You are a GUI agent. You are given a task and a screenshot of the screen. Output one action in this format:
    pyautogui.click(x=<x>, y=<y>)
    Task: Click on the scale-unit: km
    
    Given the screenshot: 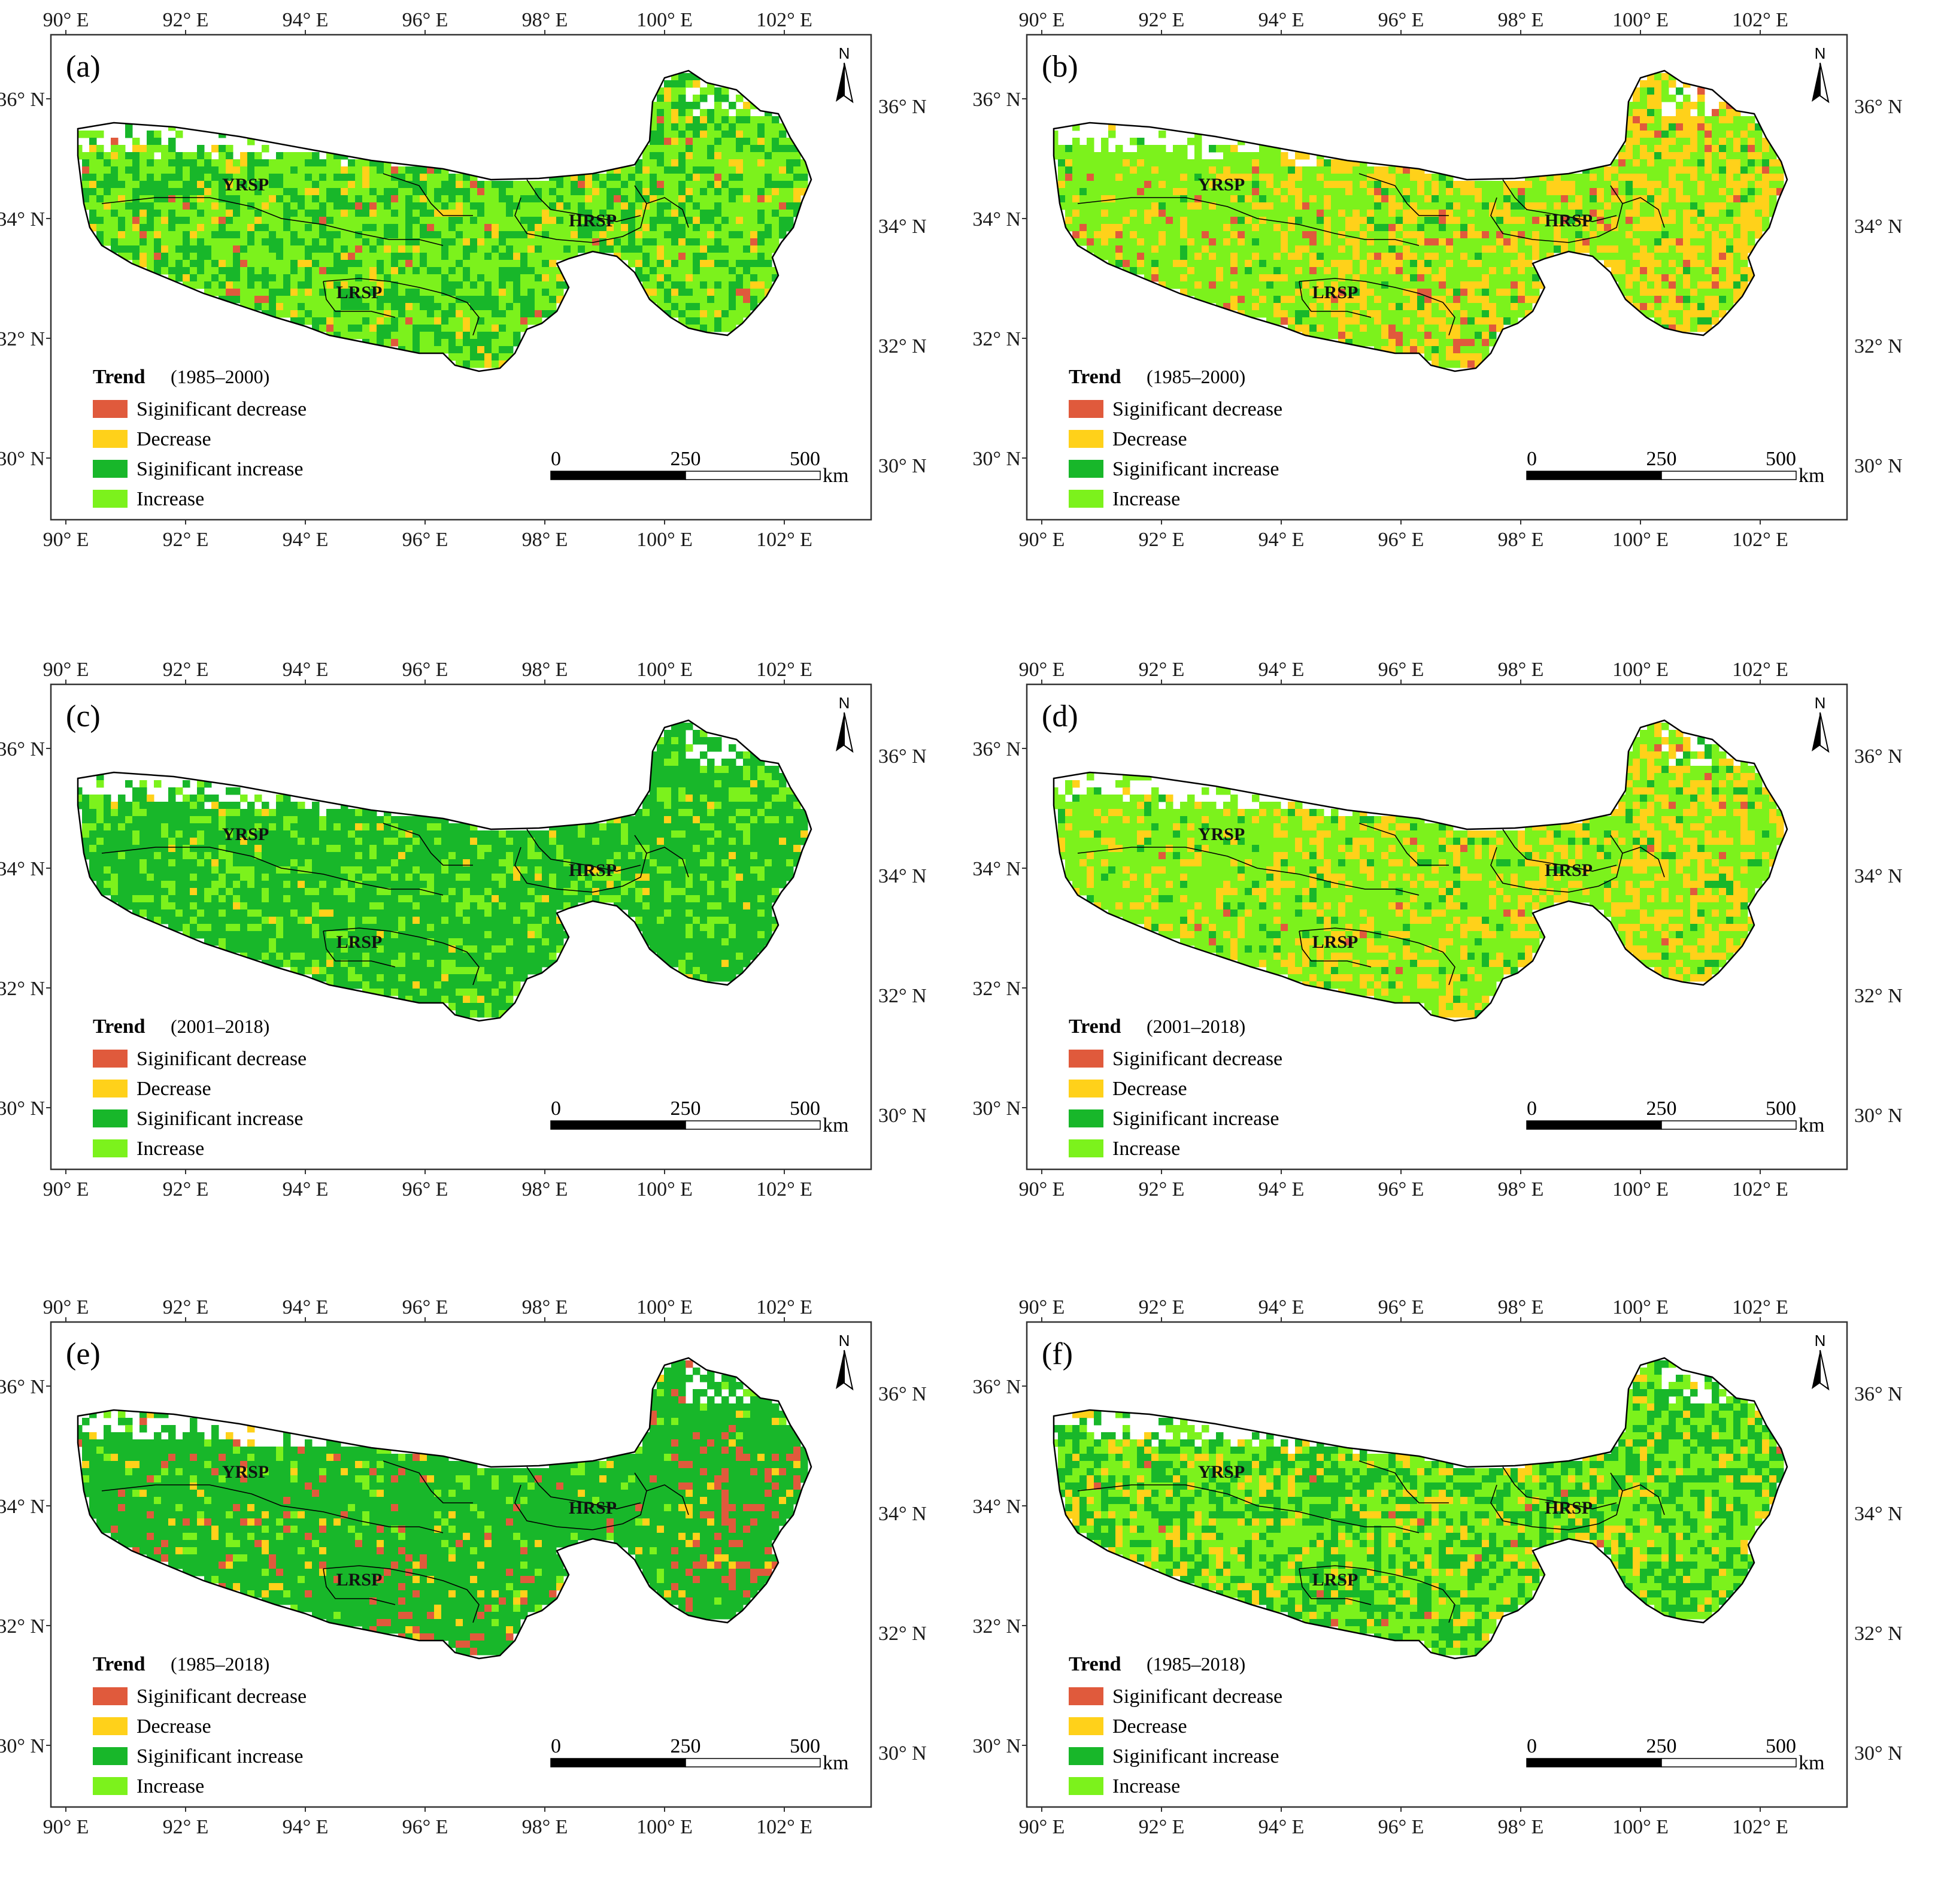 What is the action you would take?
    pyautogui.click(x=836, y=1763)
    